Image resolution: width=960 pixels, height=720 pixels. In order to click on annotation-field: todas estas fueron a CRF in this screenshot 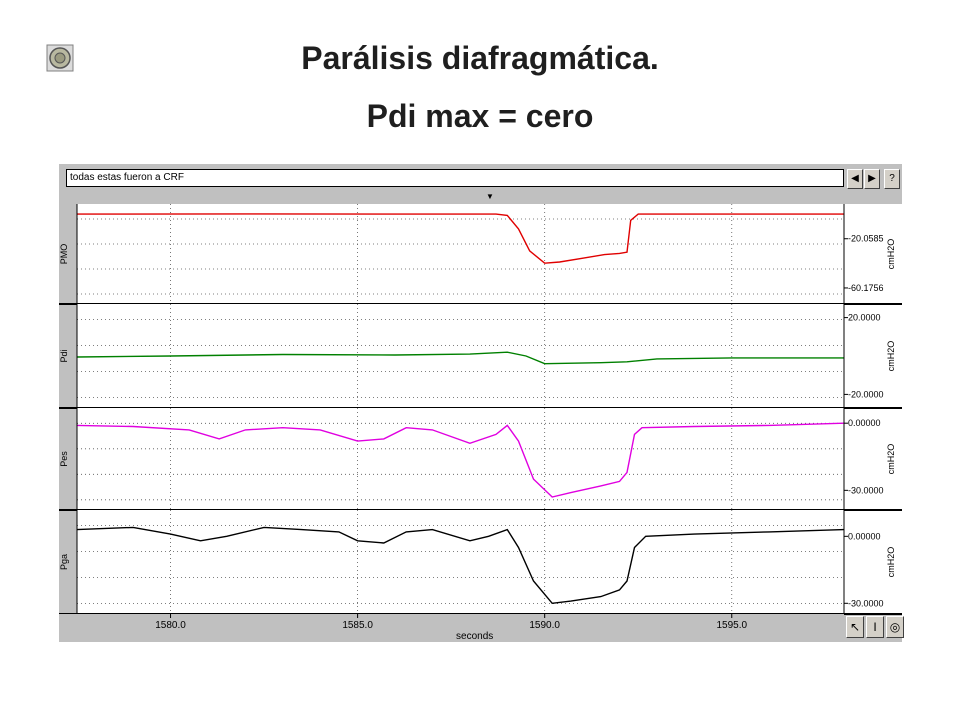, I will do `click(455, 178)`.